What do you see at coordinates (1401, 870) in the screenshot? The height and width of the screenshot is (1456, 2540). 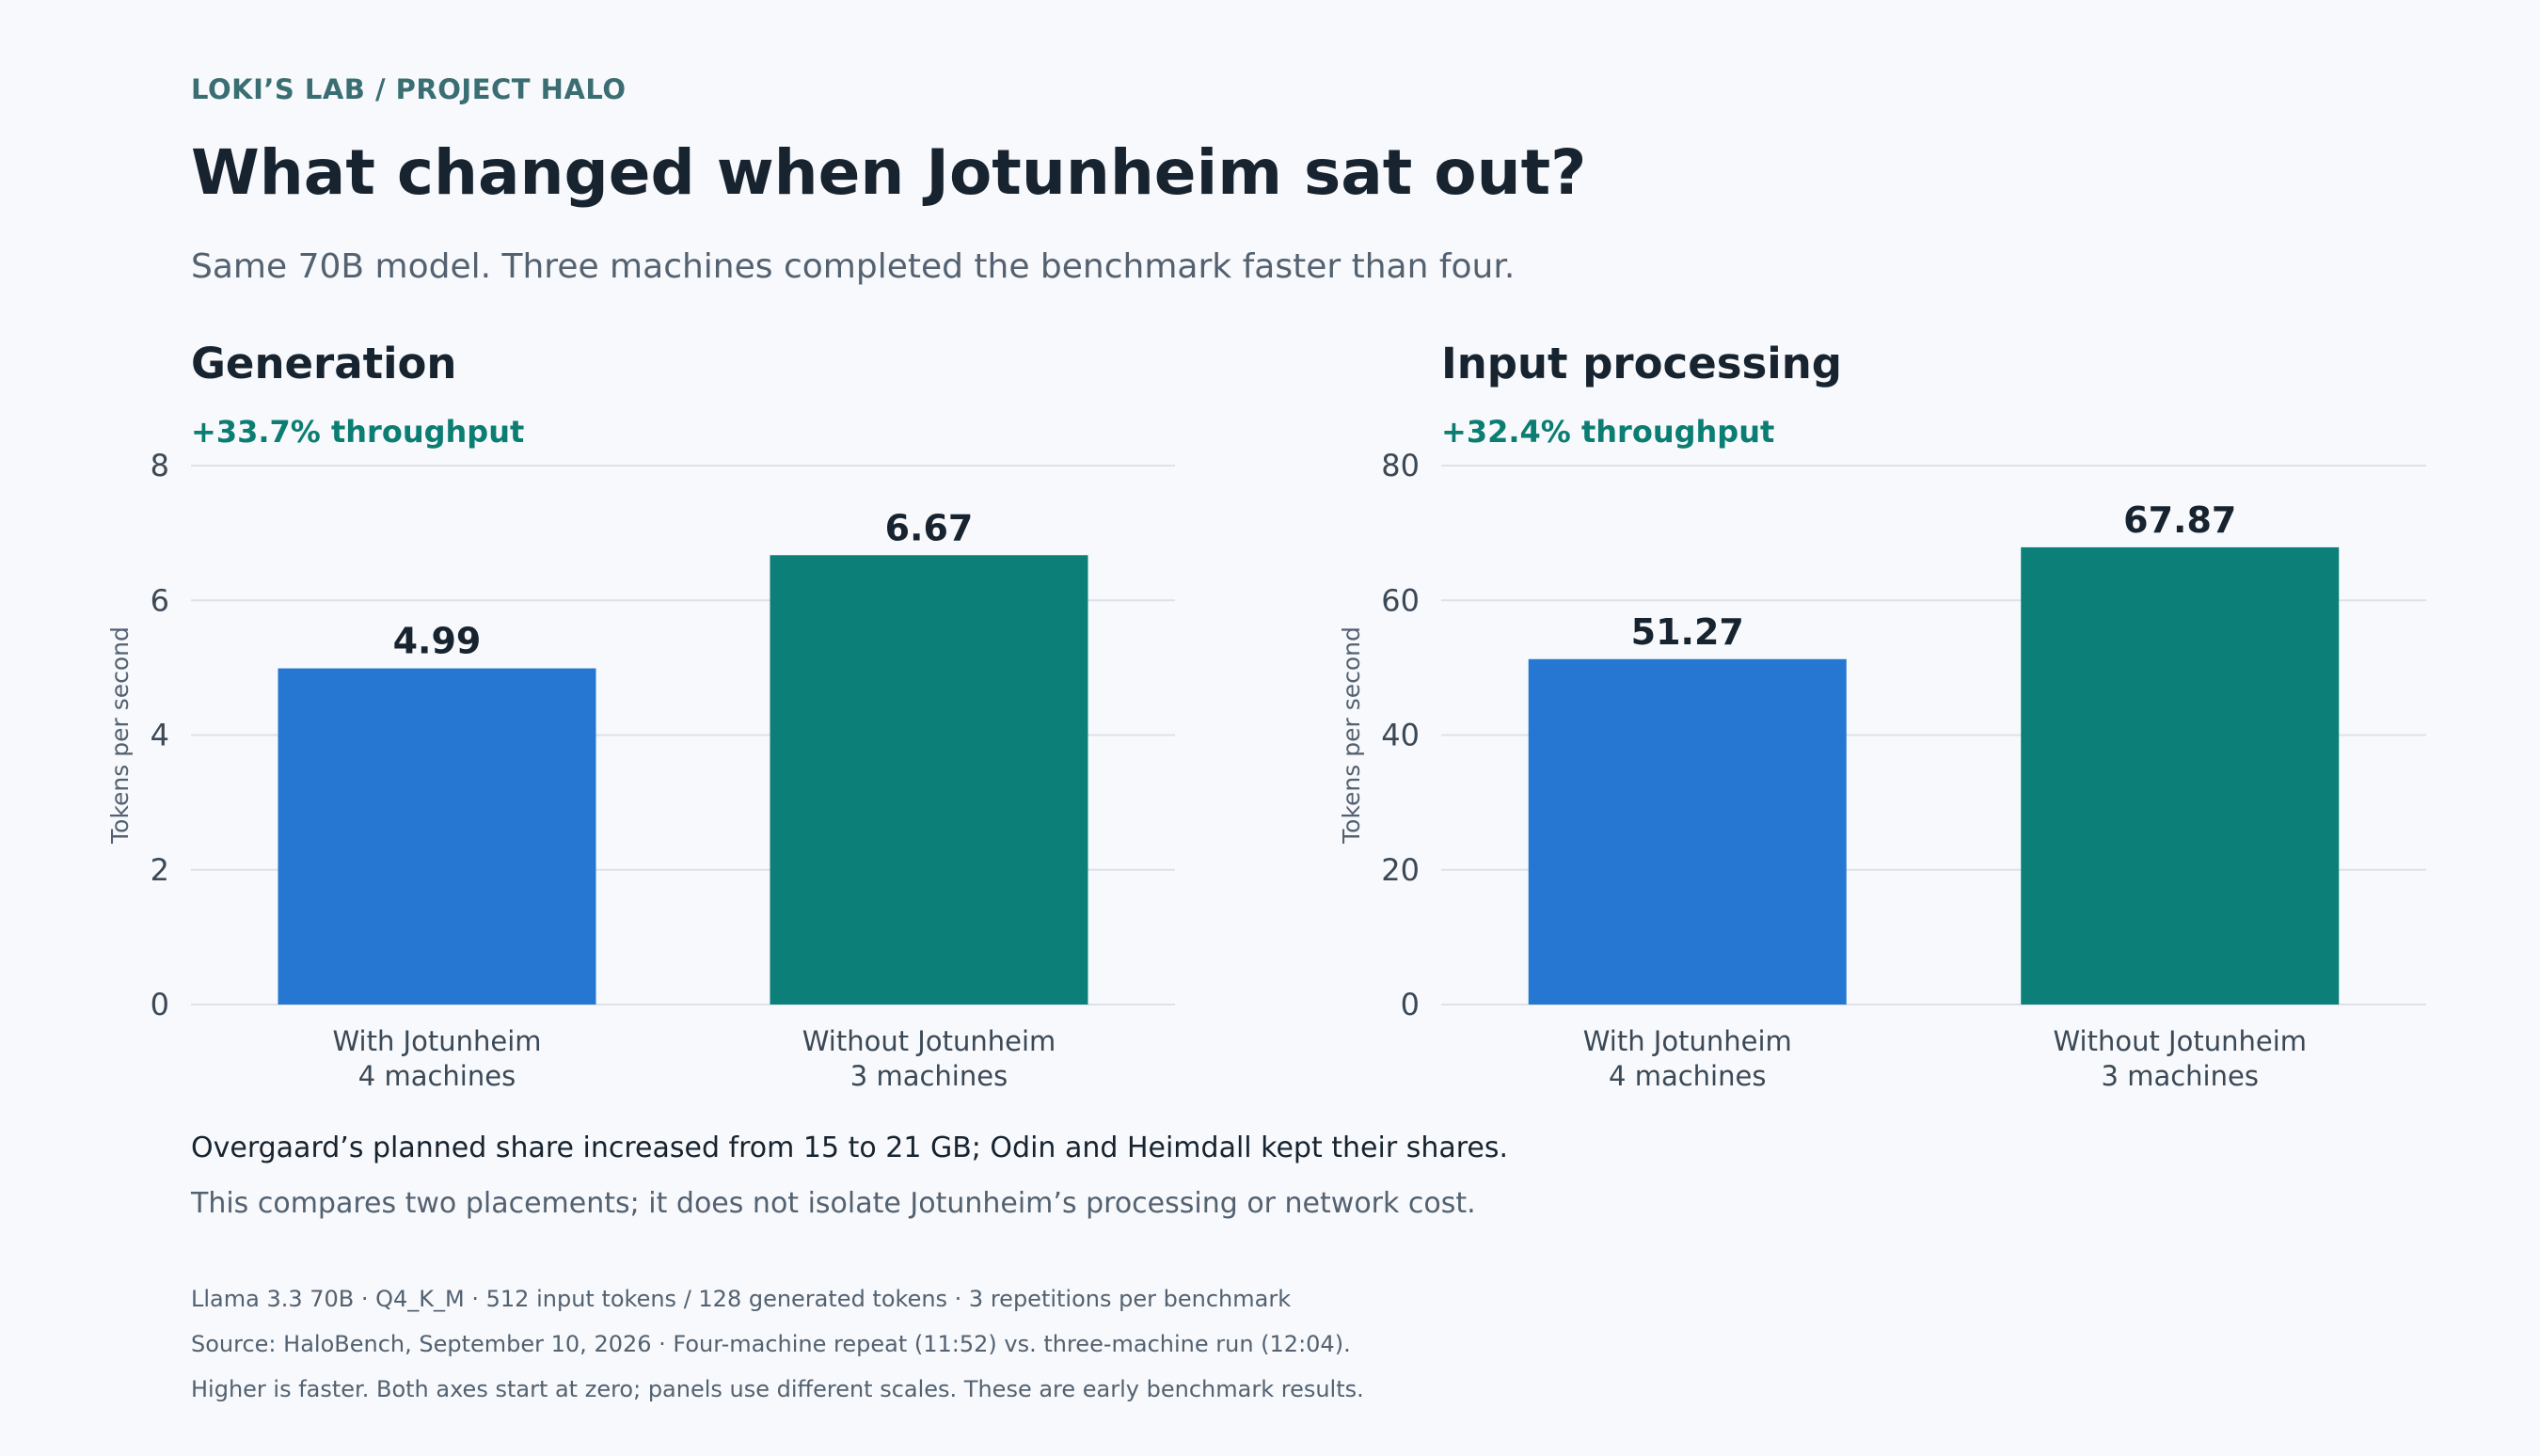 I see `input-processing-y-tick-label: 20` at bounding box center [1401, 870].